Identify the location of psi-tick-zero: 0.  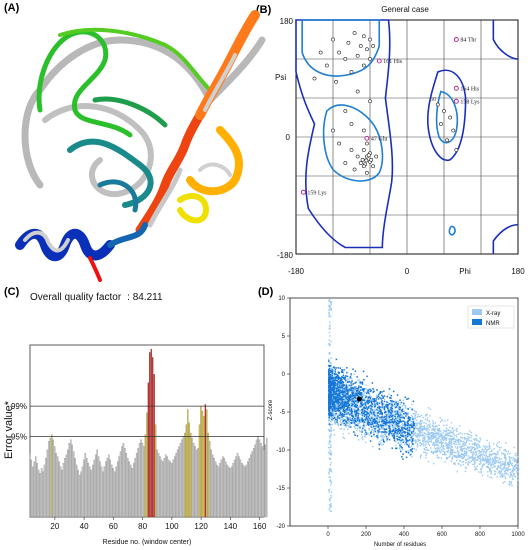
(288, 137).